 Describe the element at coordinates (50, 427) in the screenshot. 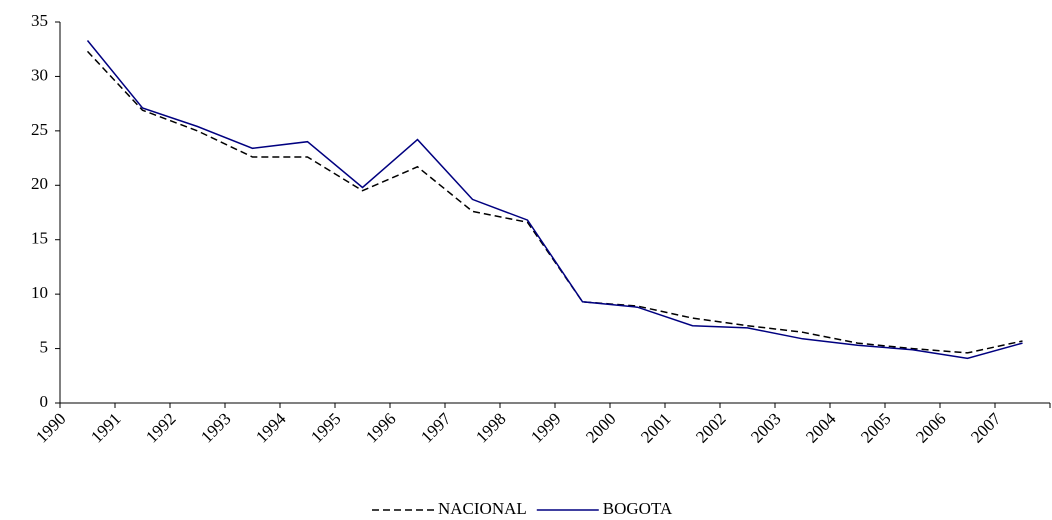

I see `x-tick-label: 1990` at that location.